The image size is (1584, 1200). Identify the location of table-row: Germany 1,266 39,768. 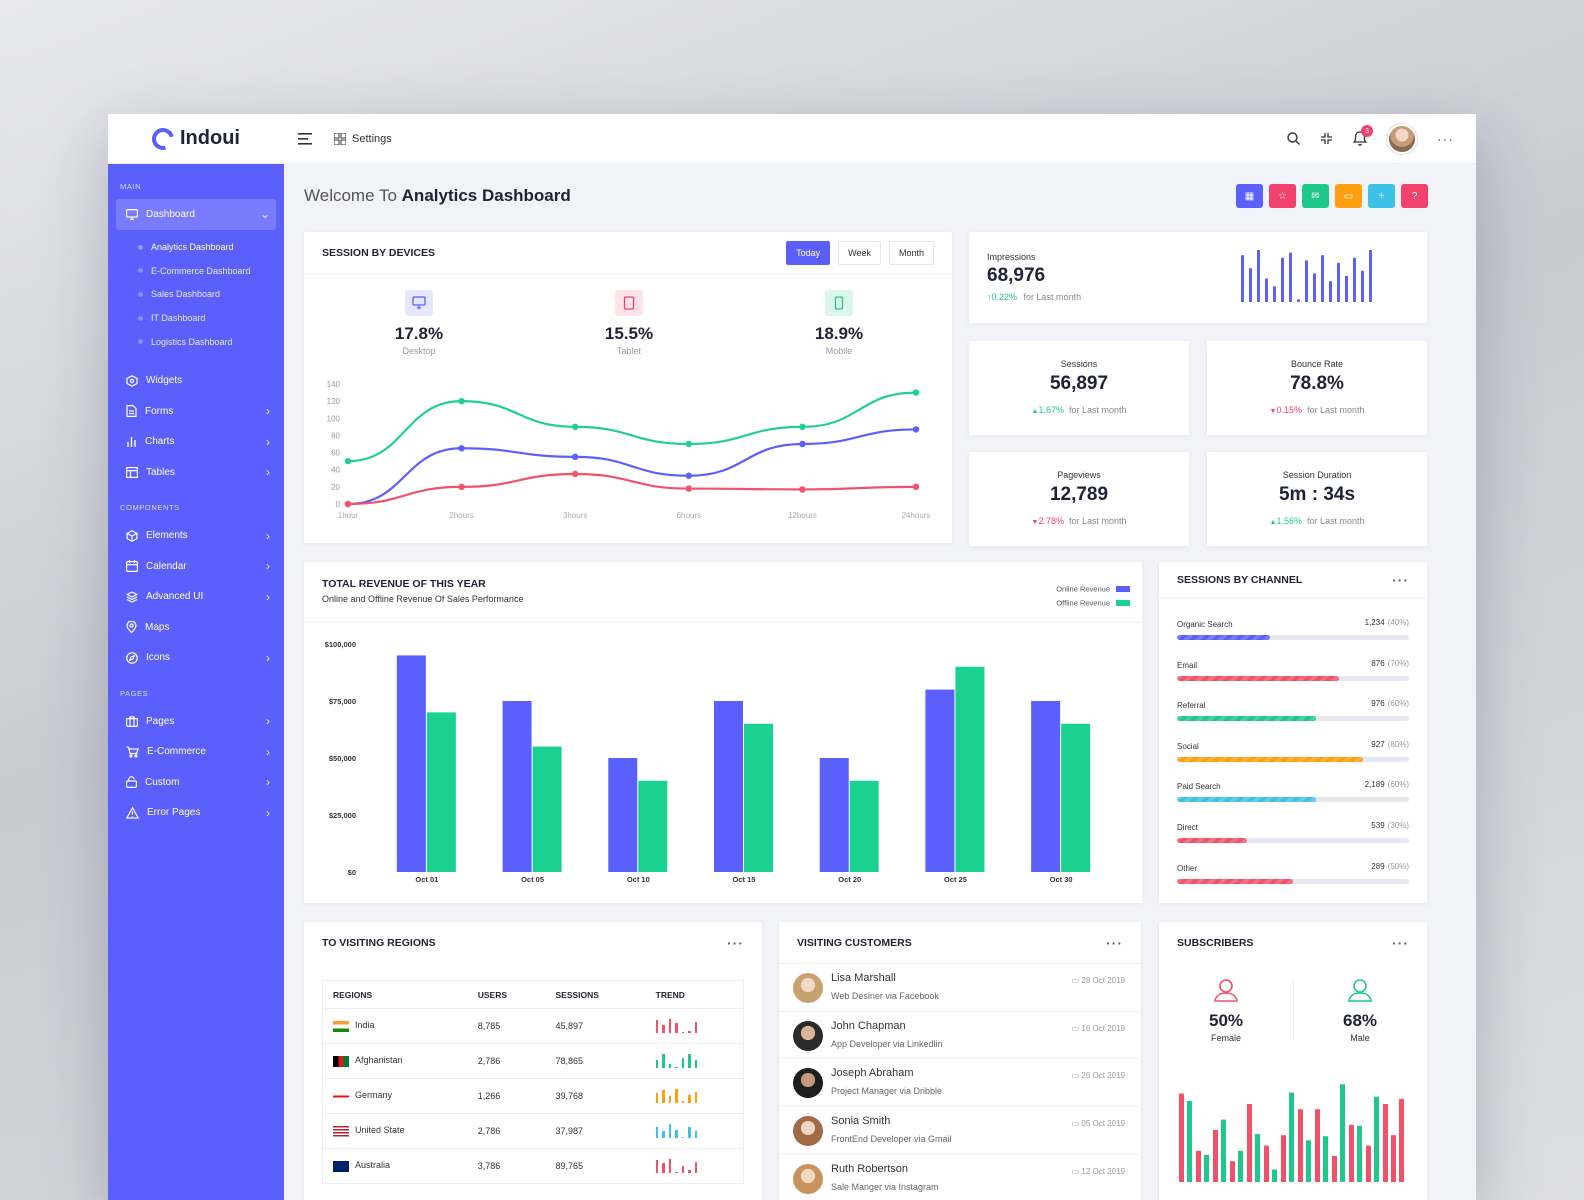
(533, 1096).